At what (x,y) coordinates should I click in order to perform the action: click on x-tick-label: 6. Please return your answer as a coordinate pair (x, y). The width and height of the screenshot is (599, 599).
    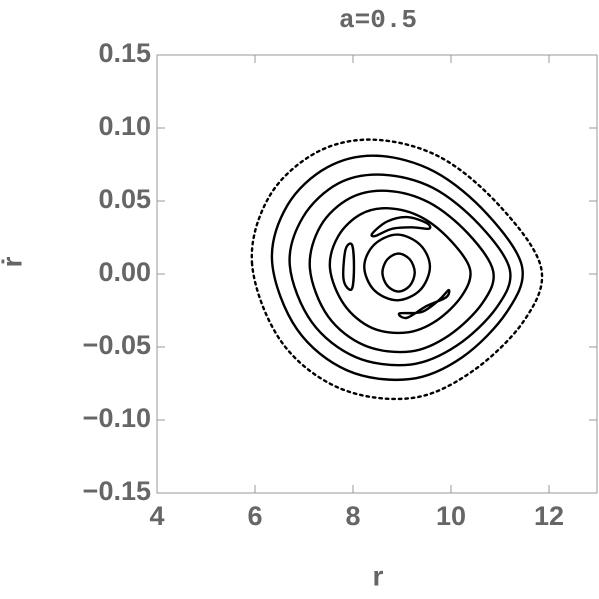
    Looking at the image, I should click on (254, 516).